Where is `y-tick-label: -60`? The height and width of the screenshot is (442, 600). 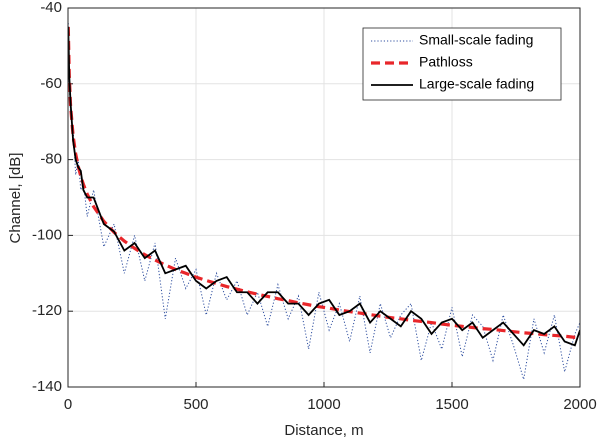 y-tick-label: -60 is located at coordinates (51, 83).